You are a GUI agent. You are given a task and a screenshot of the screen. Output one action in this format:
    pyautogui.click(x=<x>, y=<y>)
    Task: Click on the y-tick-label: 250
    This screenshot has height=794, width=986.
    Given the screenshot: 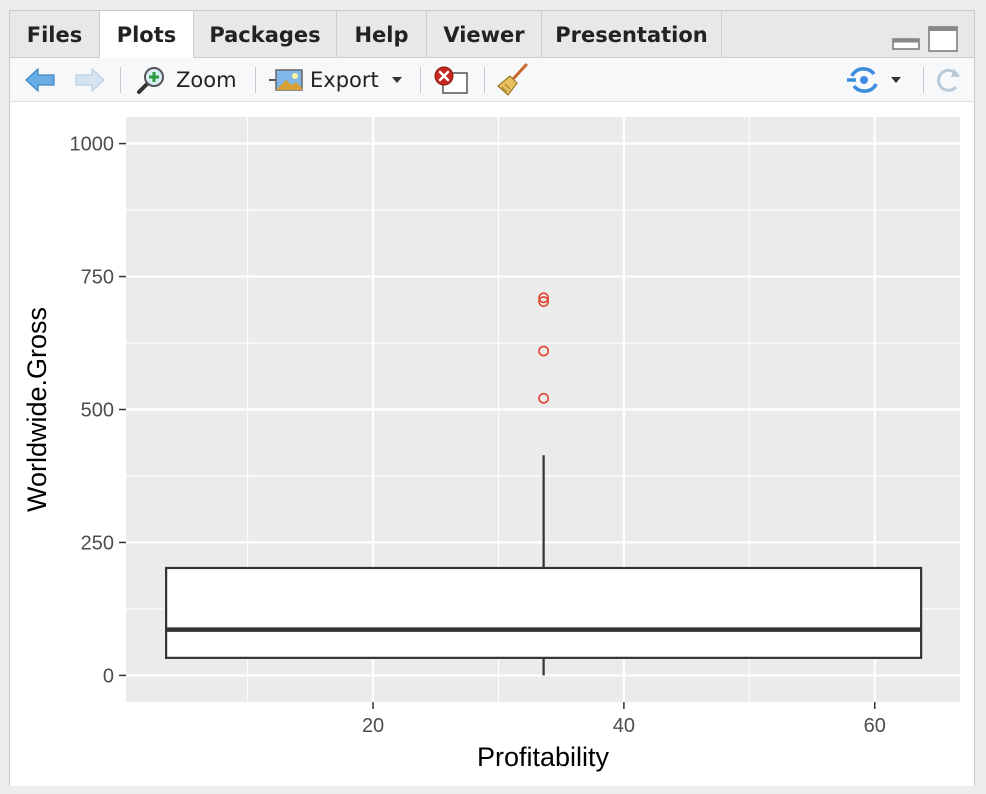 What is the action you would take?
    pyautogui.click(x=97, y=543)
    